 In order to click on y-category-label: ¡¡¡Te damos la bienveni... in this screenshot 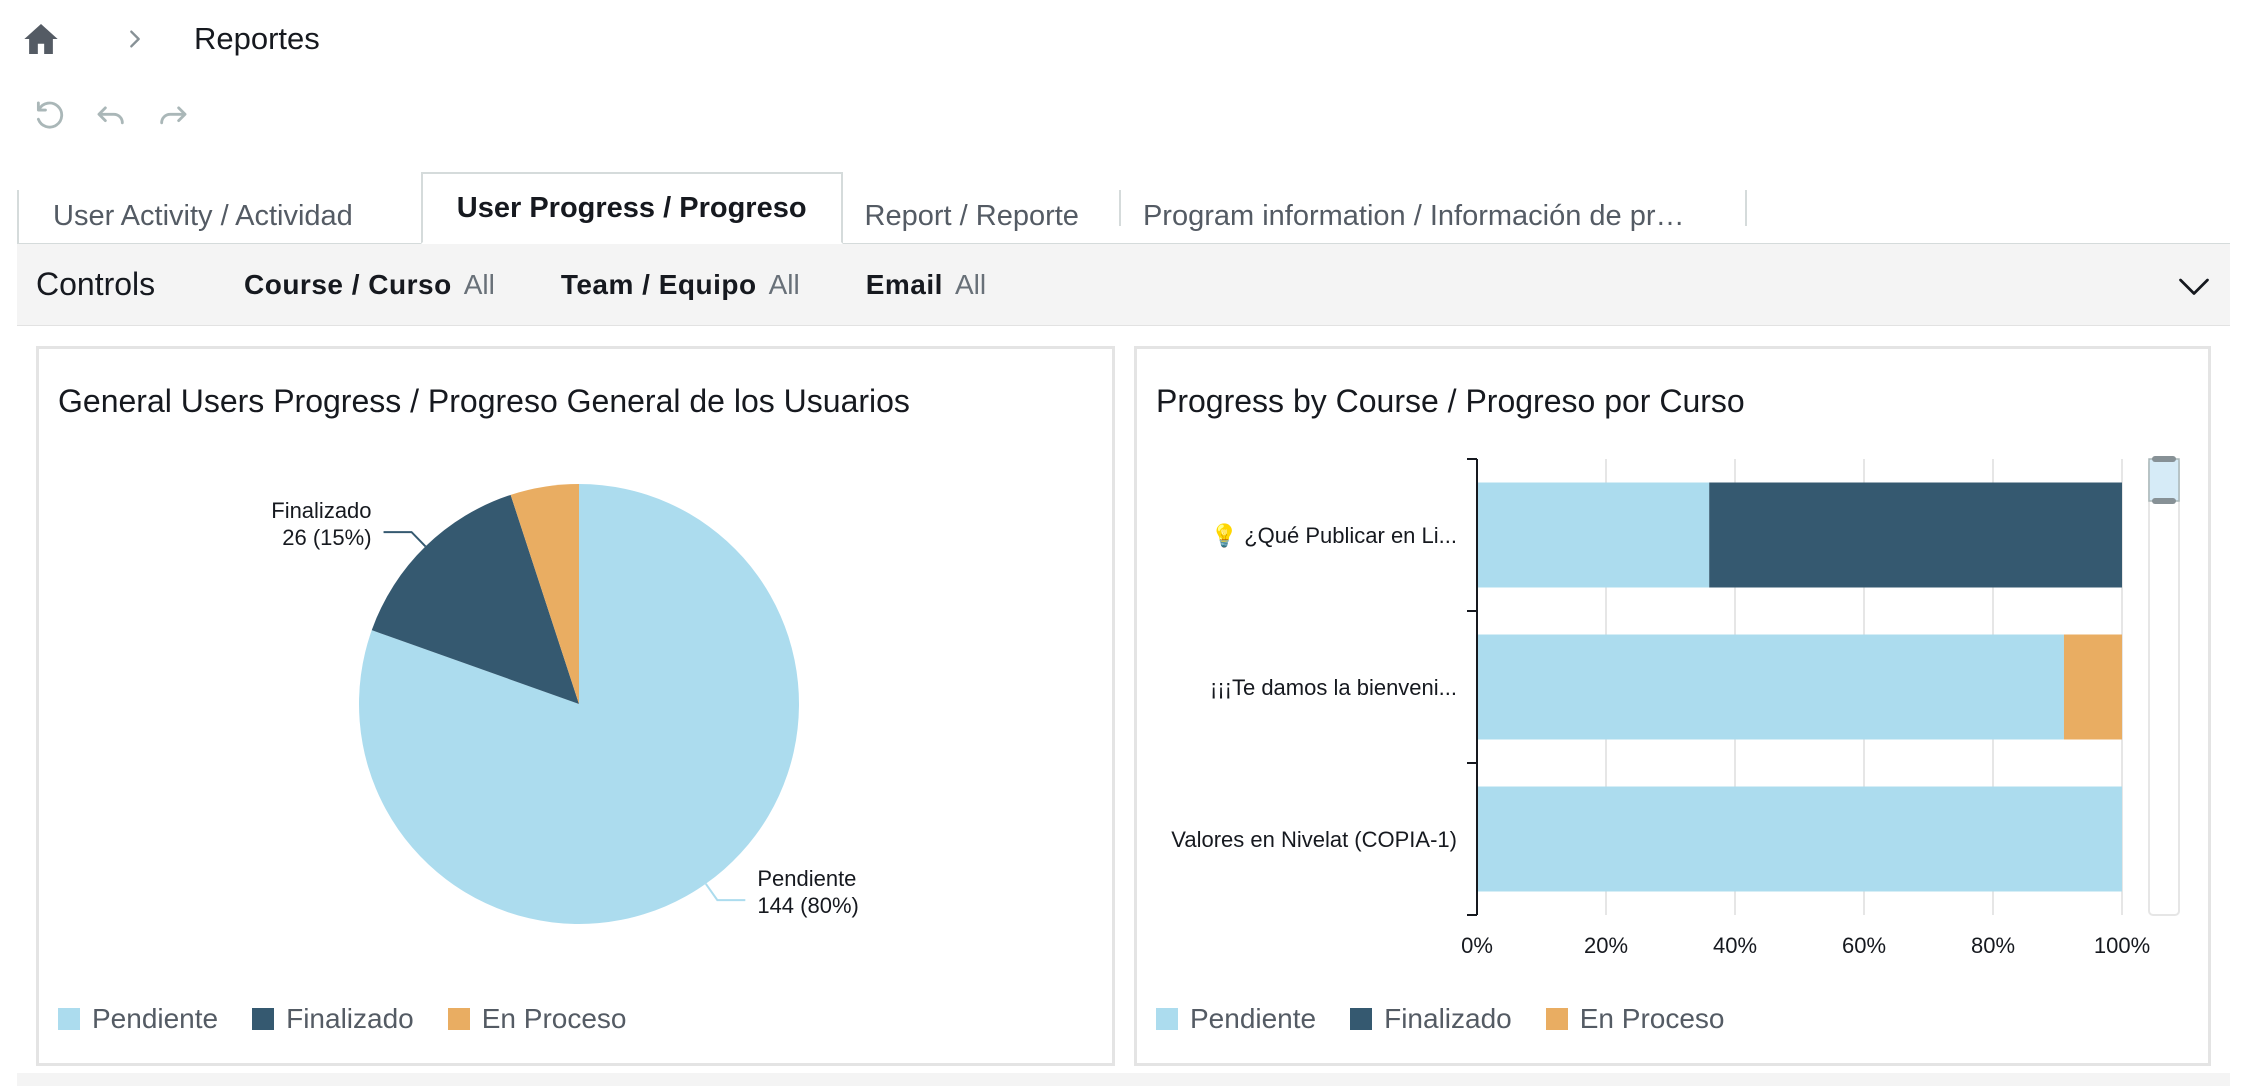, I will do `click(1333, 687)`.